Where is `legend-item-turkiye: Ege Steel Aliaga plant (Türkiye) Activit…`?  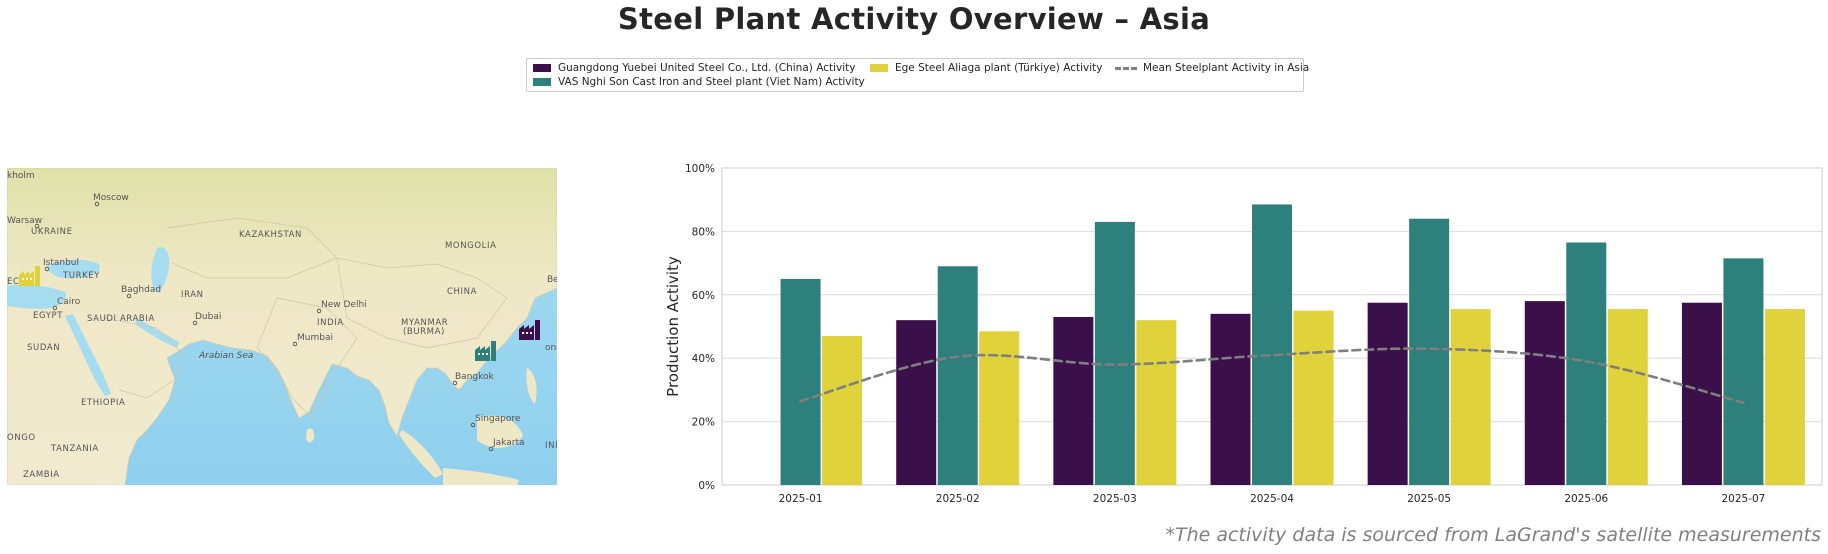 legend-item-turkiye: Ege Steel Aliaga plant (Türkiye) Activit… is located at coordinates (986, 68).